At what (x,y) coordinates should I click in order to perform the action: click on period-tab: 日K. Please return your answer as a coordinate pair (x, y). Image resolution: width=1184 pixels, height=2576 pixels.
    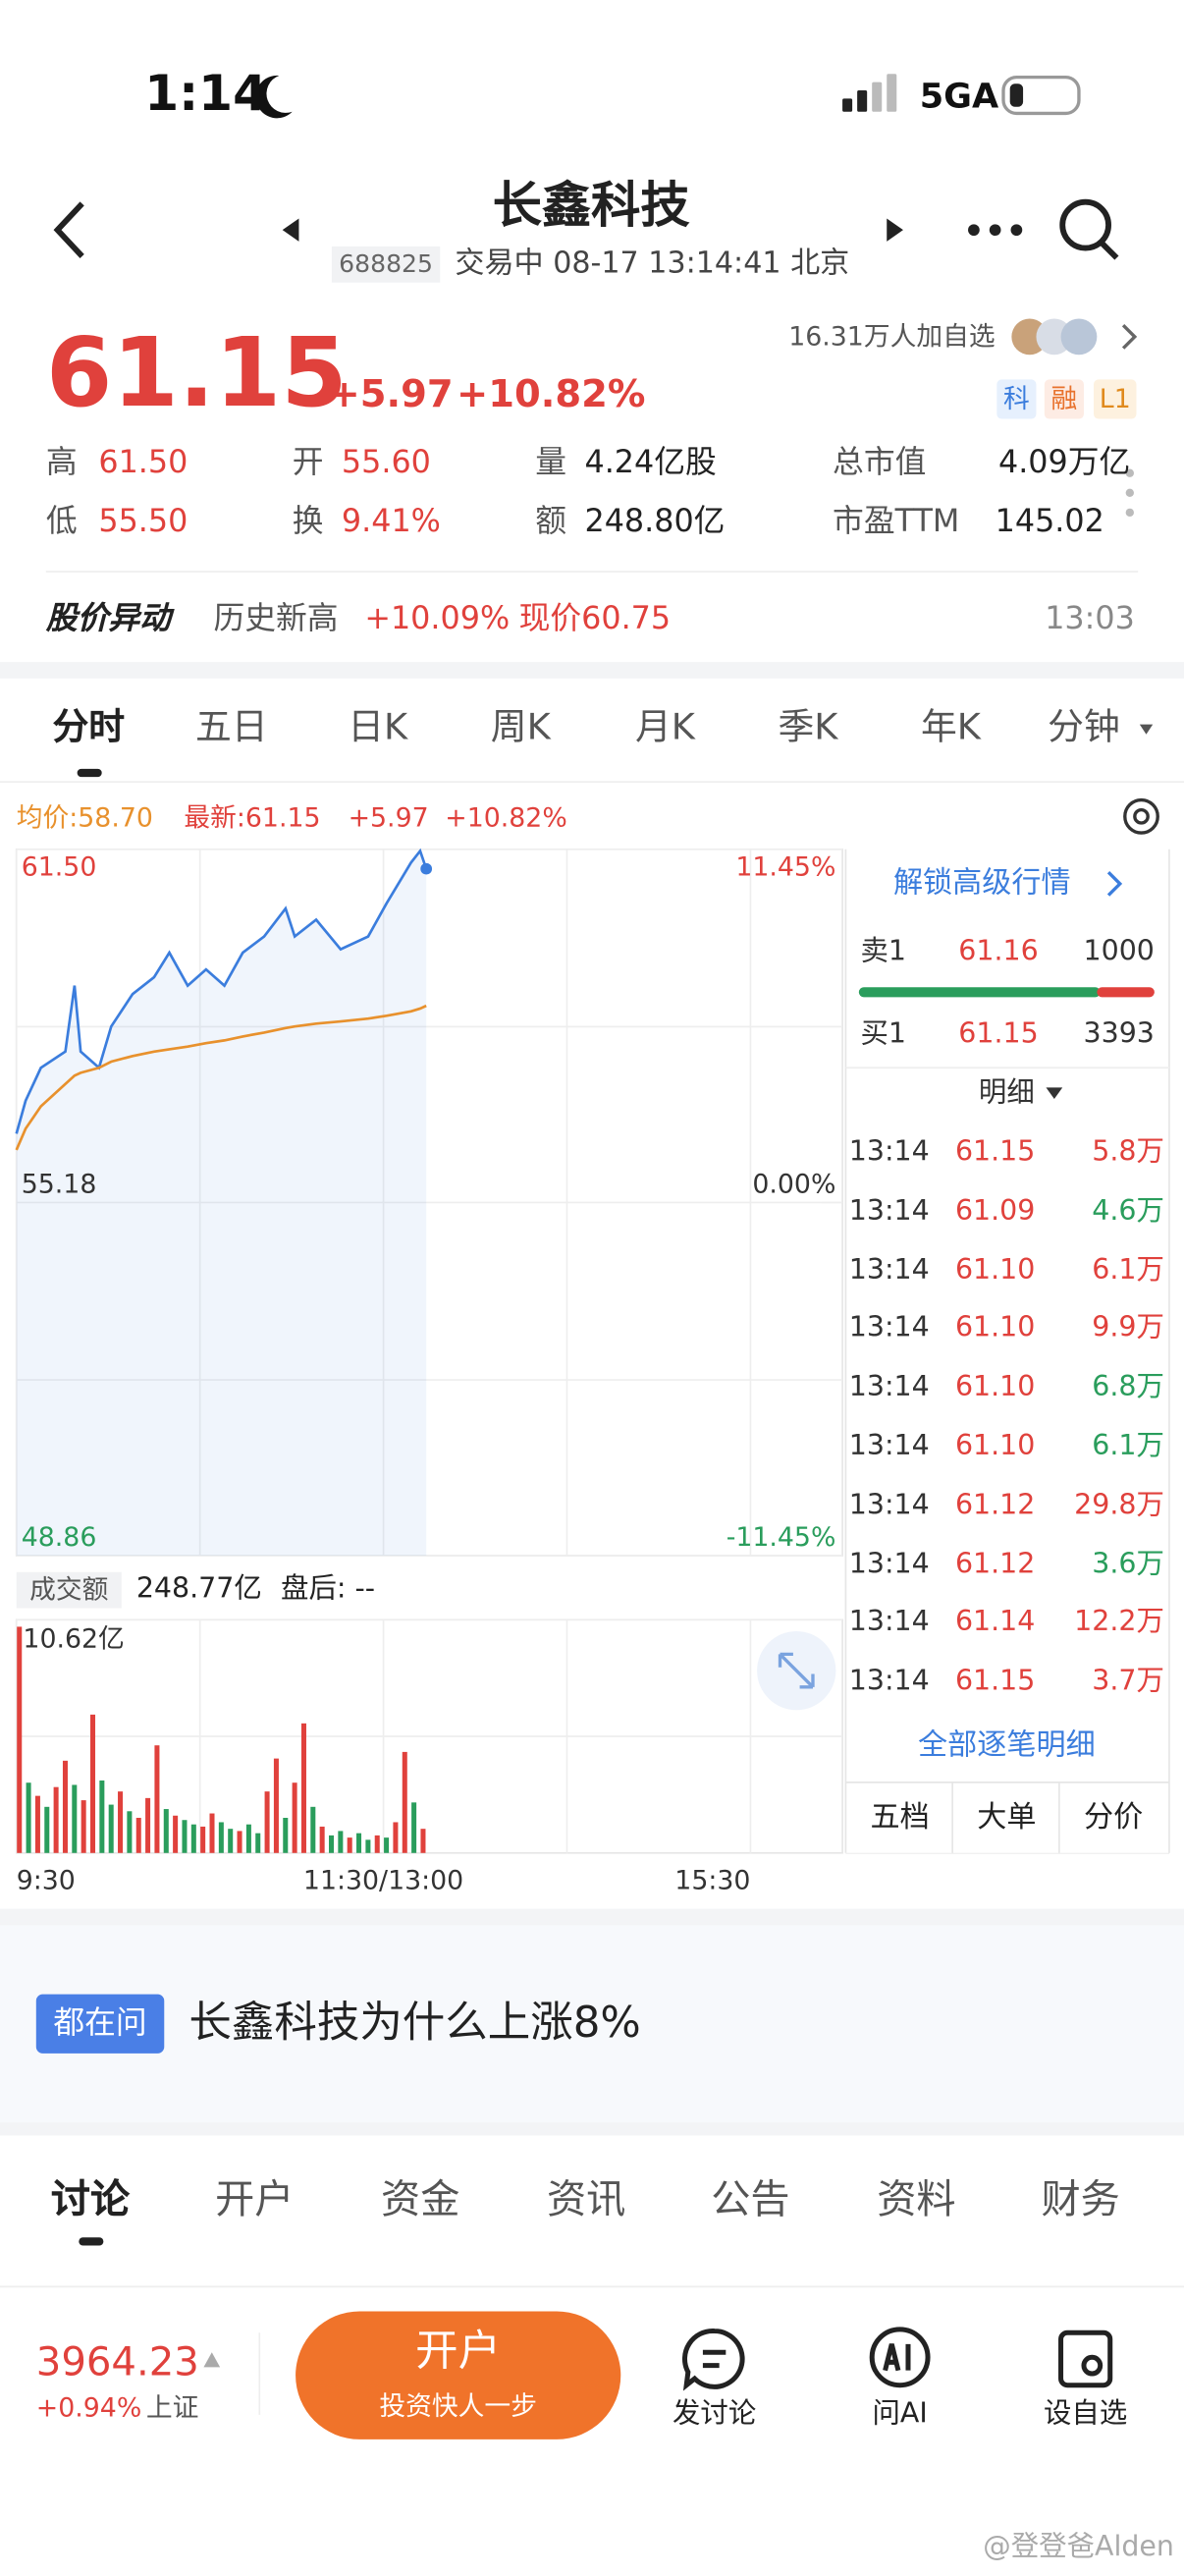
    Looking at the image, I should click on (378, 728).